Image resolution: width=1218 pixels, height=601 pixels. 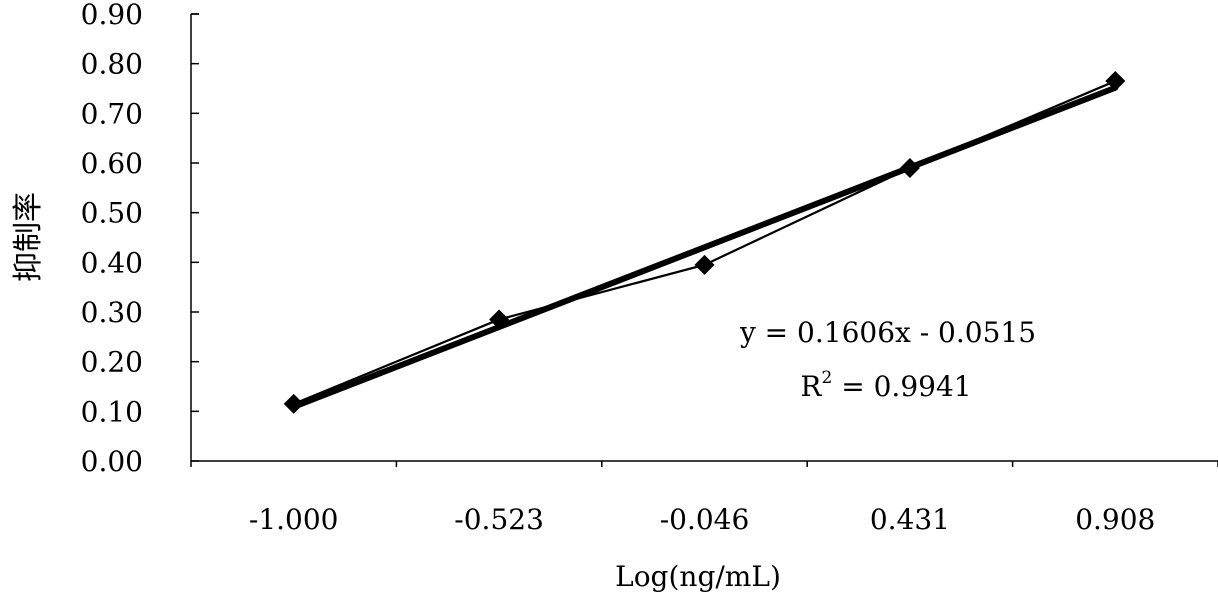 What do you see at coordinates (112, 15) in the screenshot?
I see `y-tick-label: 0.90` at bounding box center [112, 15].